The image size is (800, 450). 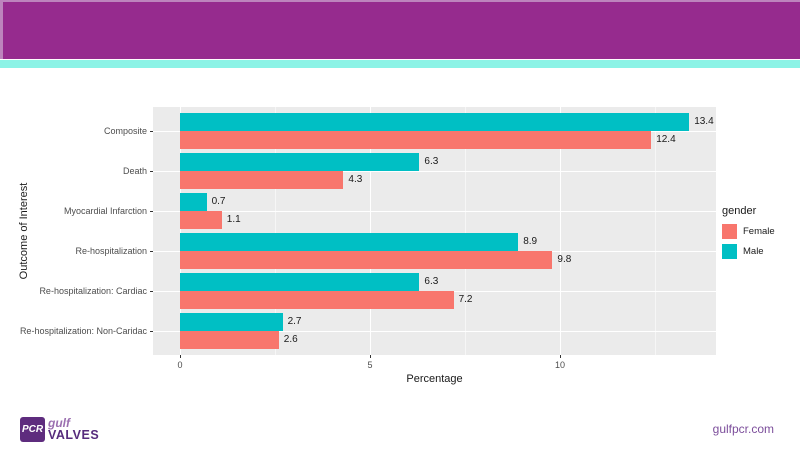 I want to click on logo-text: gulf VALVES, so click(x=74, y=428).